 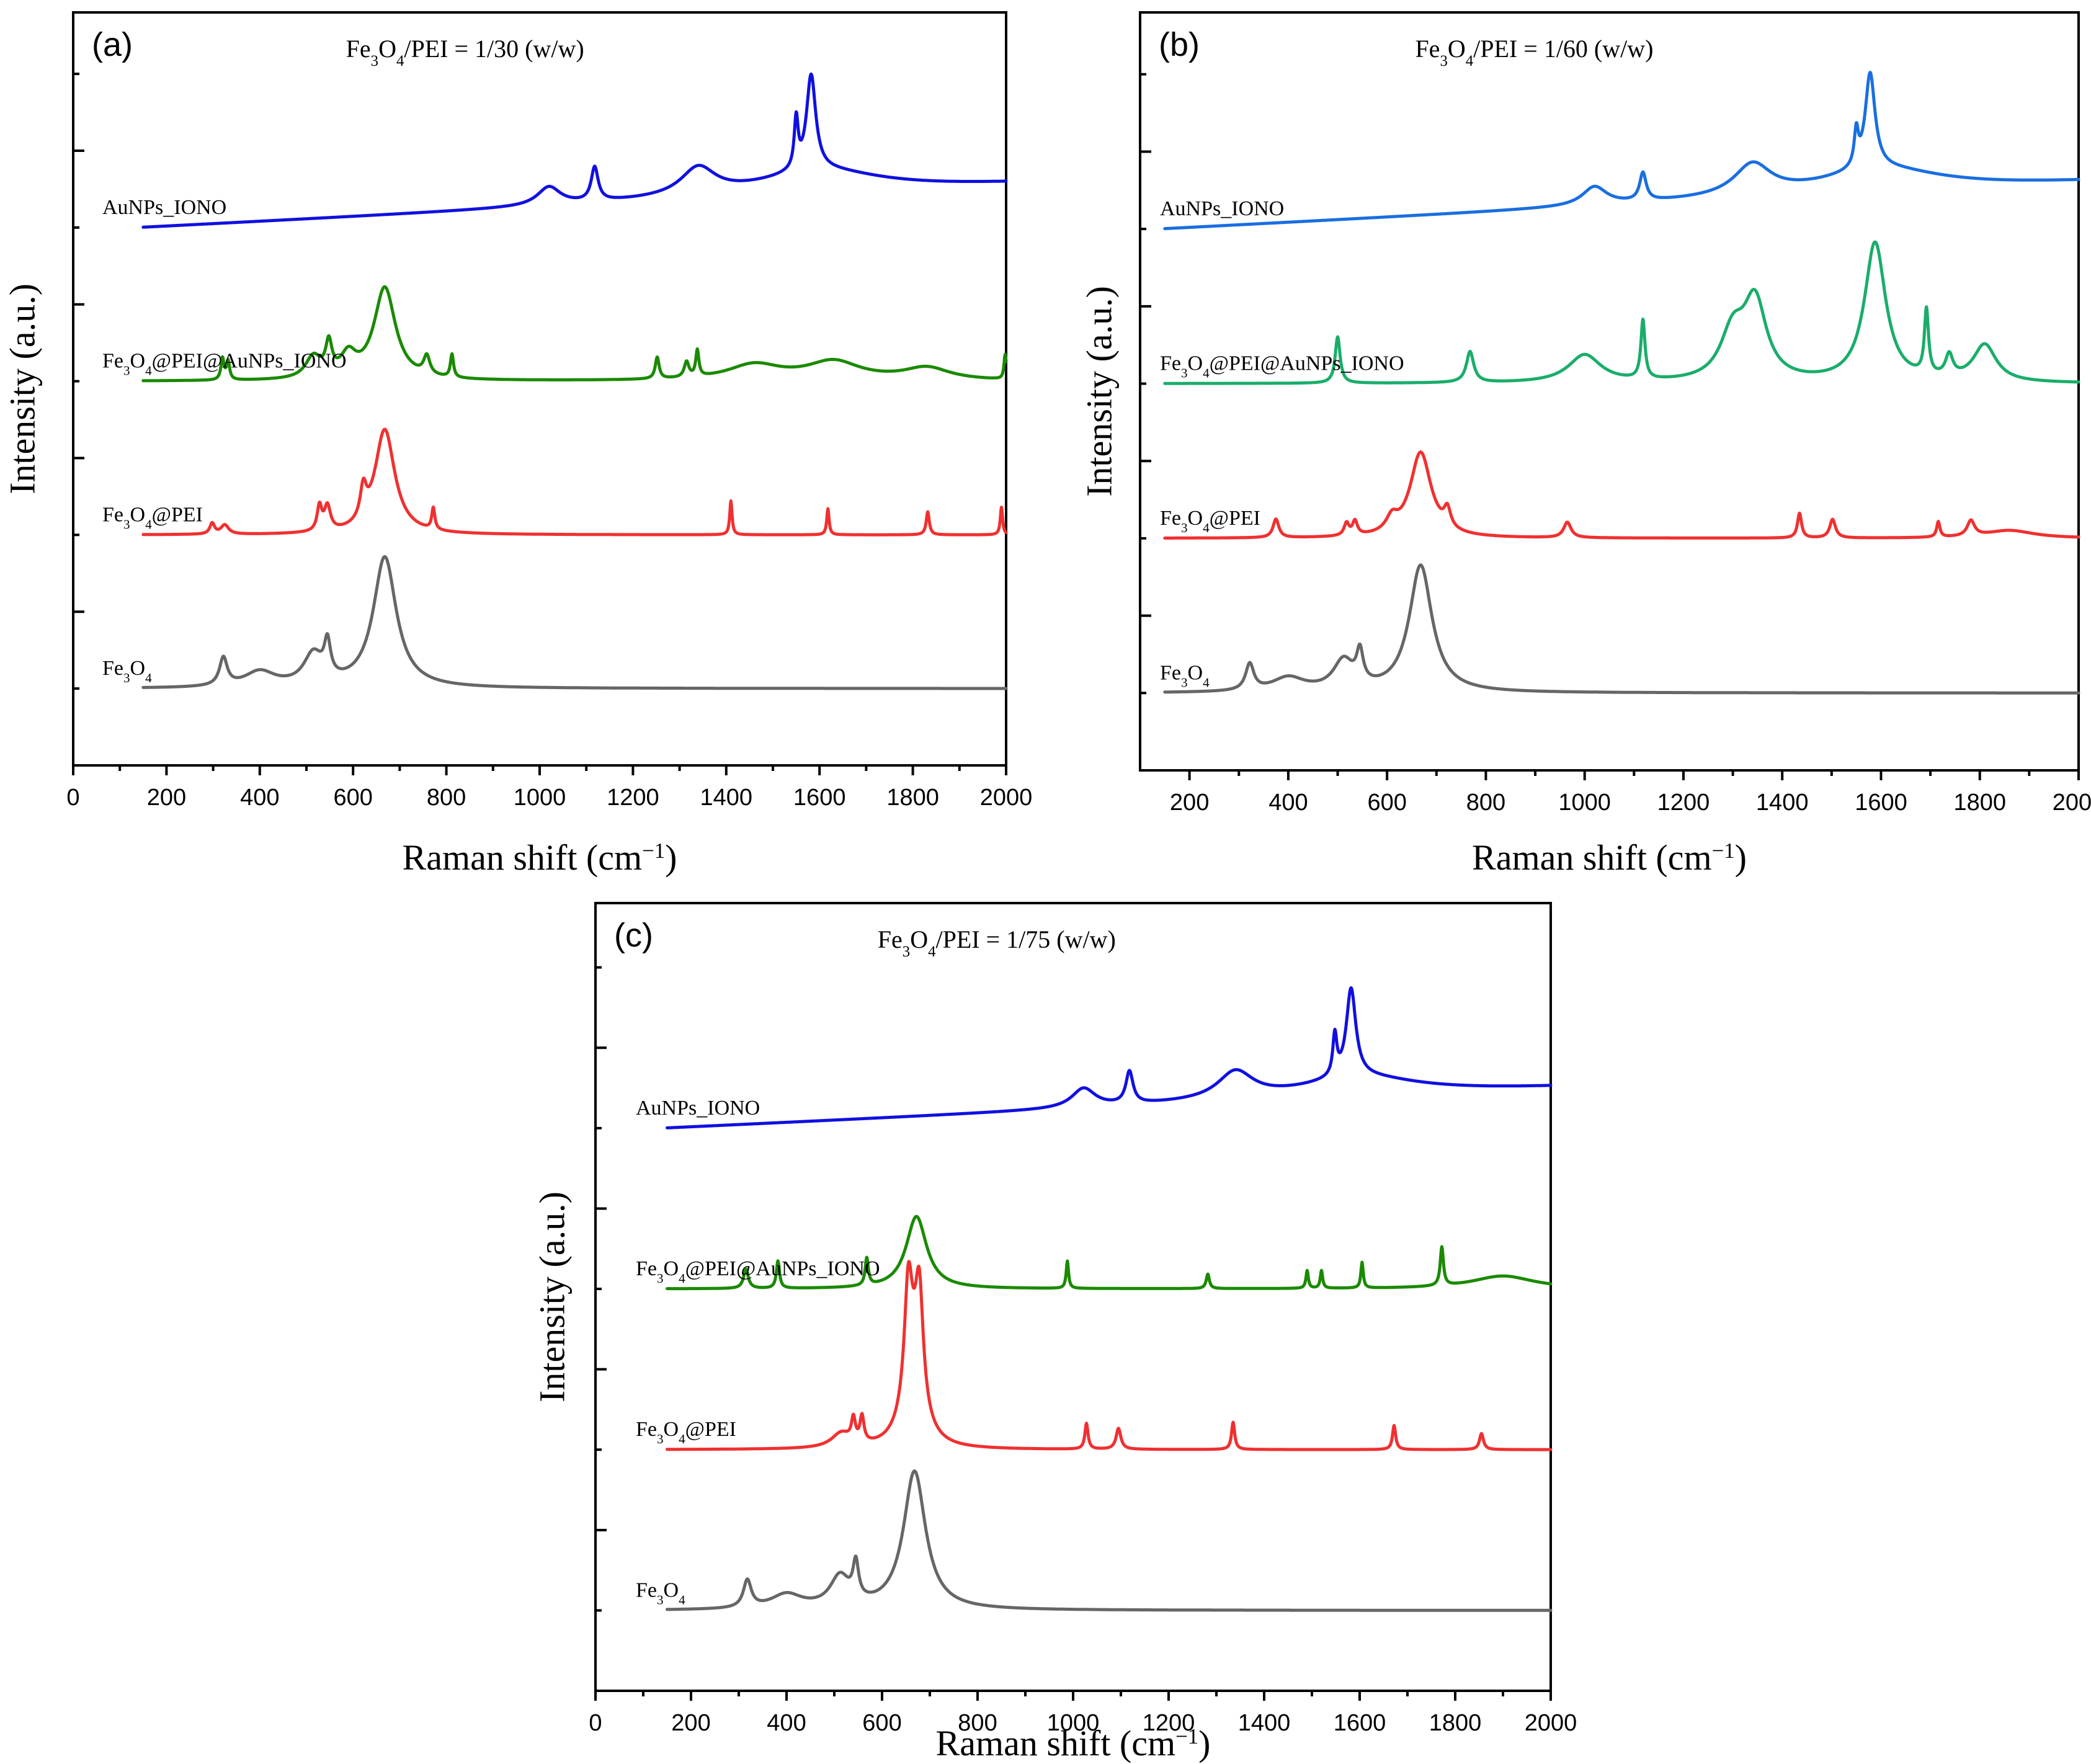 What do you see at coordinates (465, 52) in the screenshot?
I see `chart-title: Fe3O4/PEI = 1/30 (w/w)` at bounding box center [465, 52].